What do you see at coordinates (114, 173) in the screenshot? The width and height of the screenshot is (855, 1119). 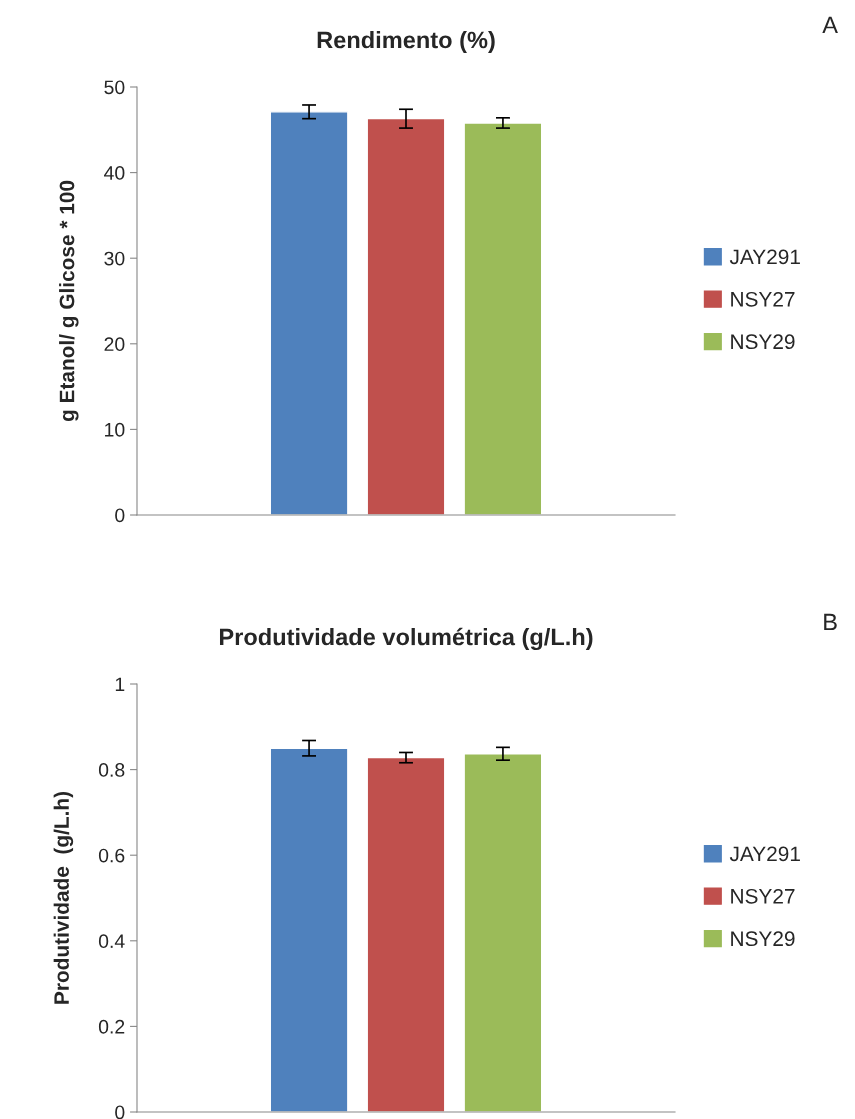 I see `y-tick-label: 40` at bounding box center [114, 173].